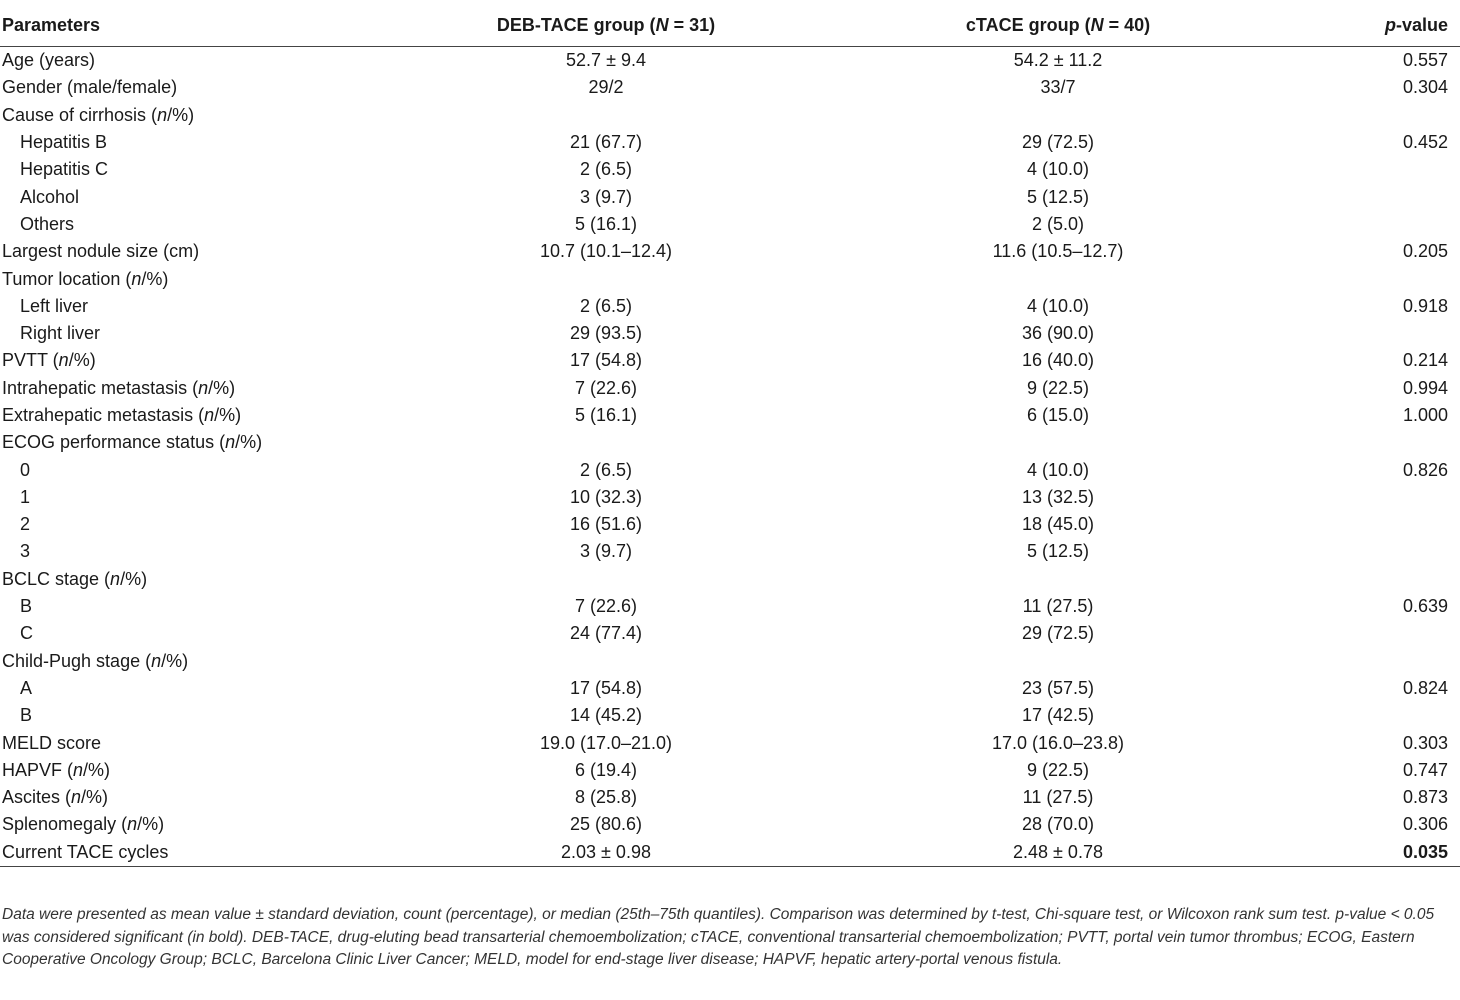  I want to click on row-parameter-label: Left liver, so click(190, 306).